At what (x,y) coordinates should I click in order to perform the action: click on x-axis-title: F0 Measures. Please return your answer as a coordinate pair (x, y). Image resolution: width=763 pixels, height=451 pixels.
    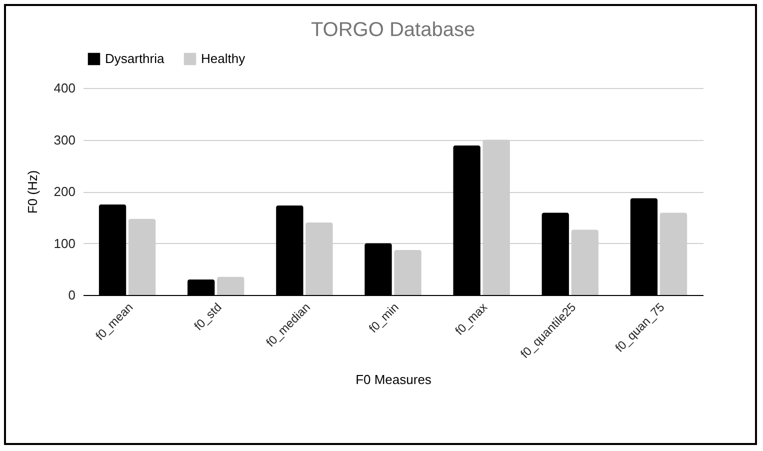
    Looking at the image, I should click on (394, 380).